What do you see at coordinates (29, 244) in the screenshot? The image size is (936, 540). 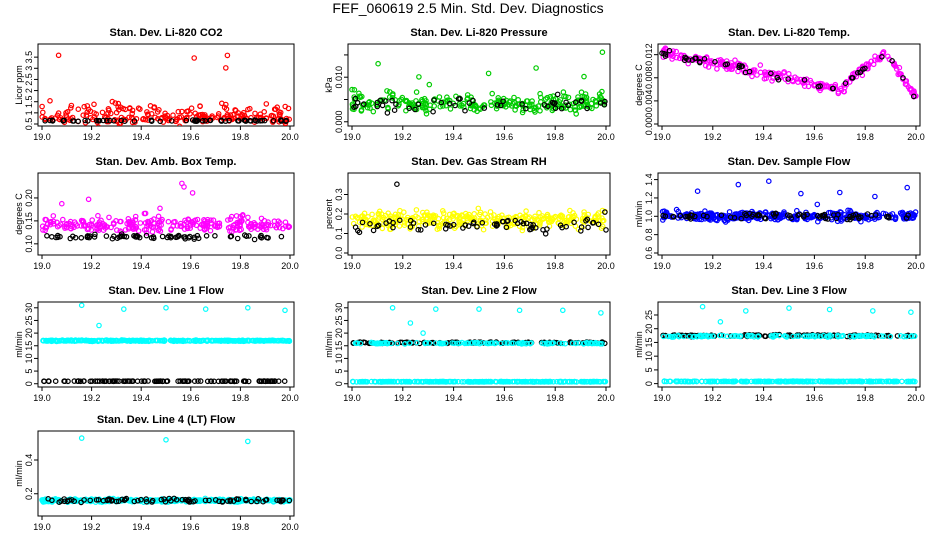 I see `y-tick-label: 0.10` at bounding box center [29, 244].